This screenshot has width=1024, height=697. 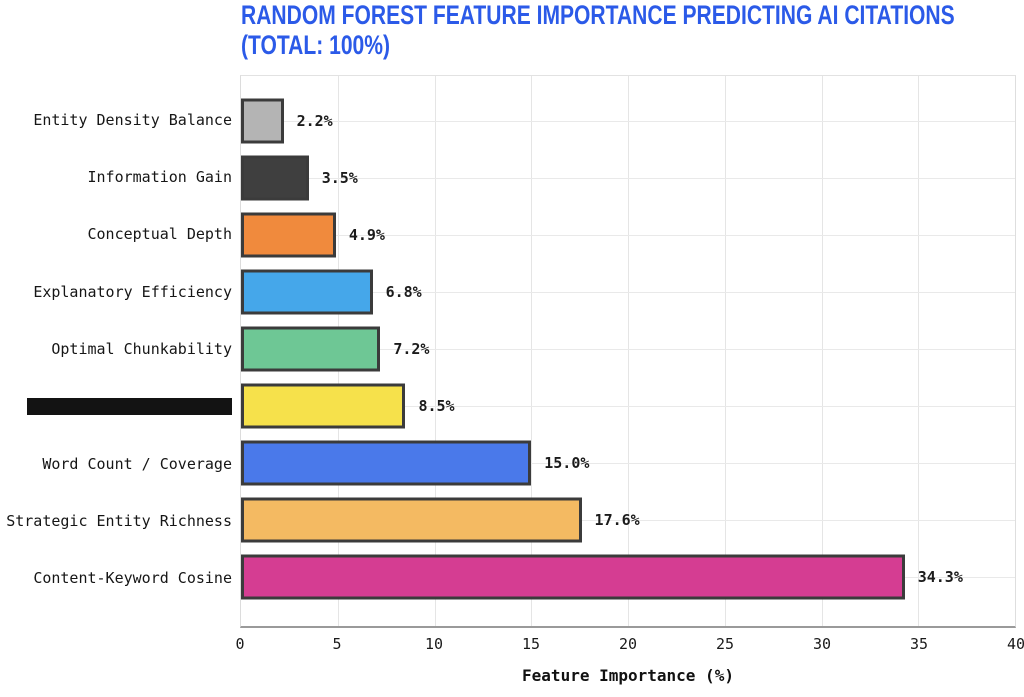 What do you see at coordinates (366, 234) in the screenshot?
I see `value-label: 4.9%` at bounding box center [366, 234].